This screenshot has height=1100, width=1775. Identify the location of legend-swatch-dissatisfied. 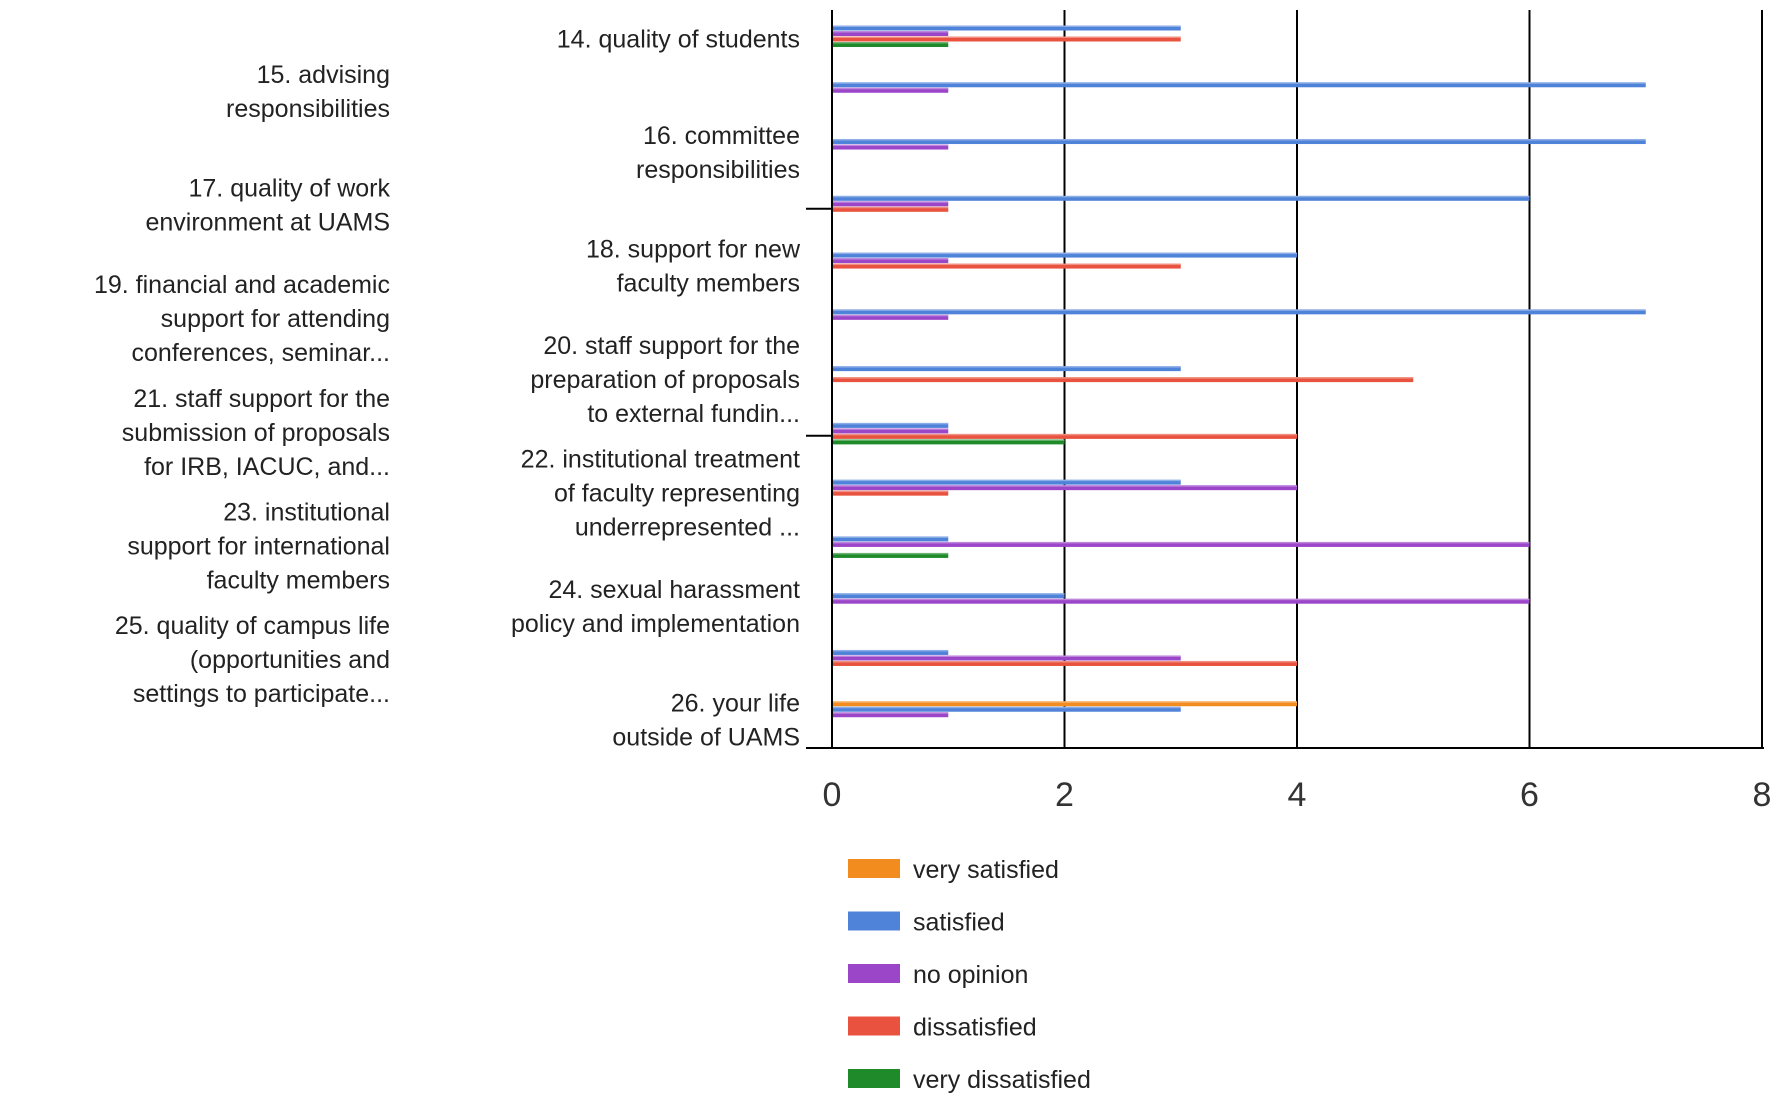
(874, 1026).